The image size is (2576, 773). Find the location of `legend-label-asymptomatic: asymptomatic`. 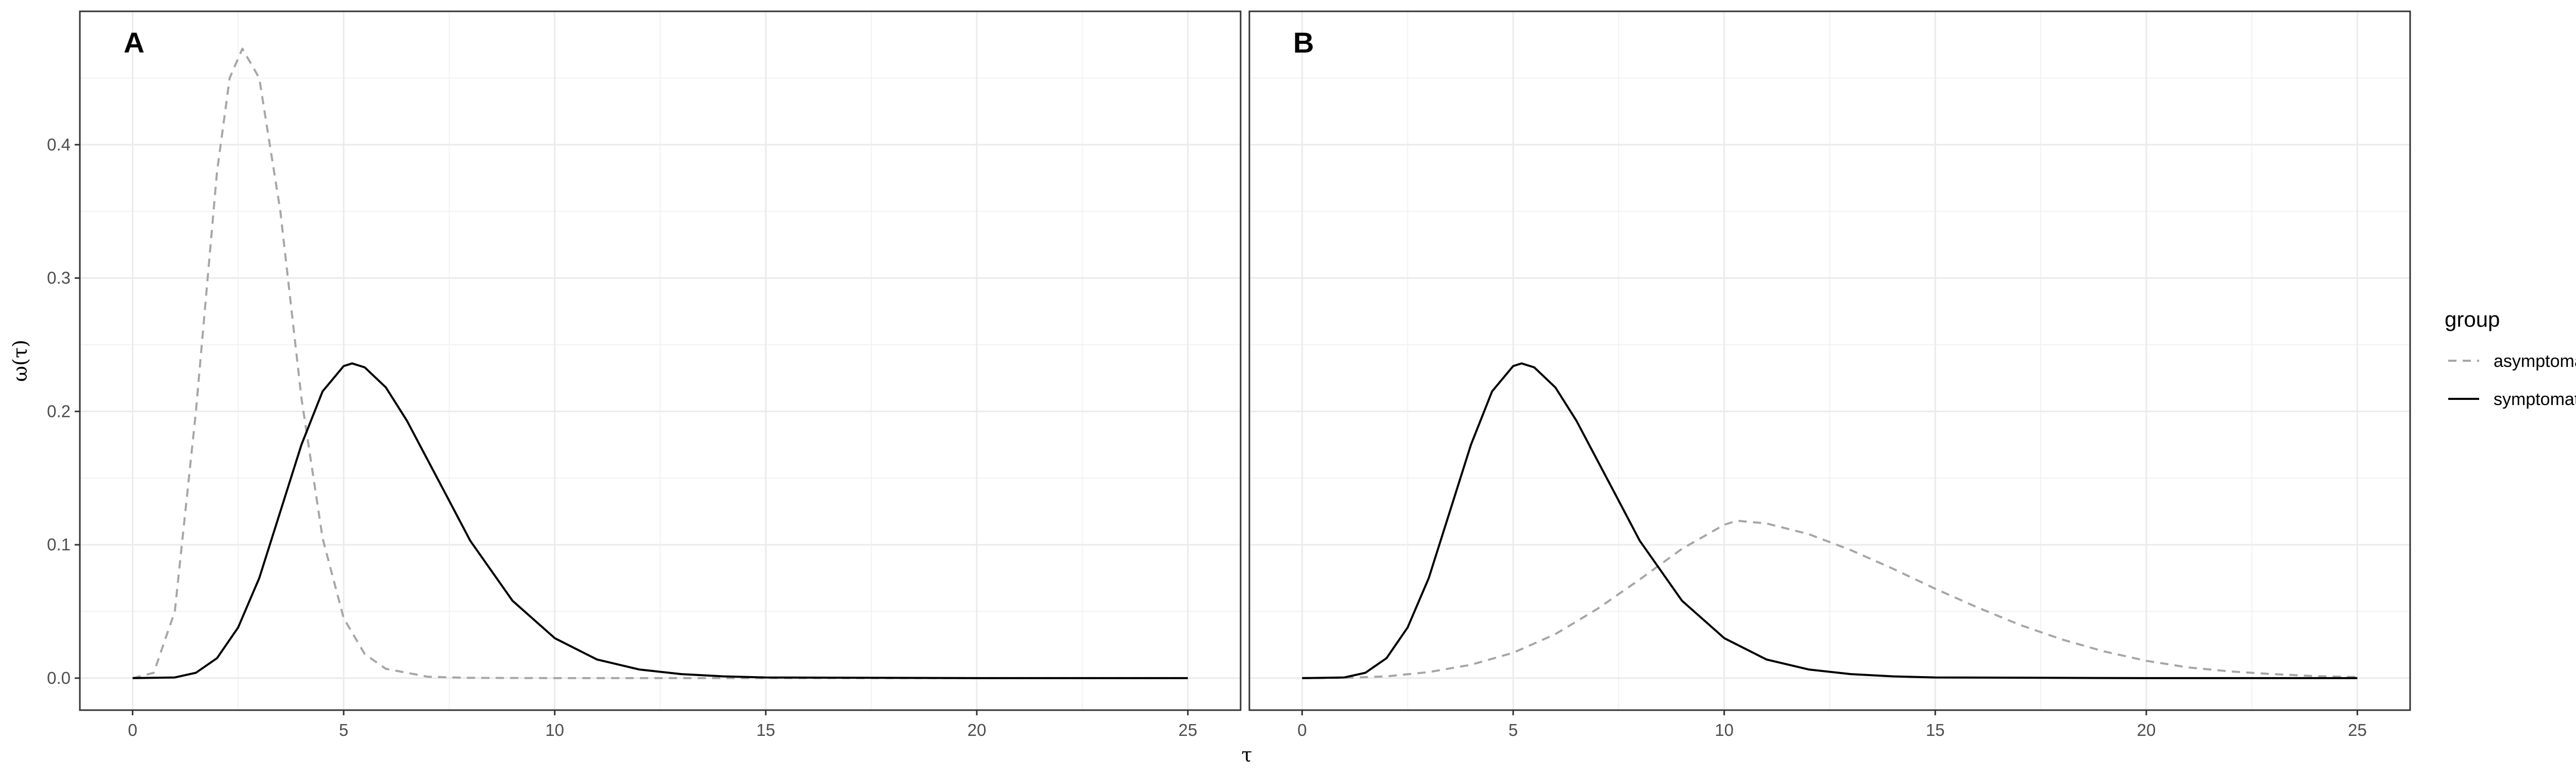

legend-label-asymptomatic: asymptomatic is located at coordinates (2535, 361).